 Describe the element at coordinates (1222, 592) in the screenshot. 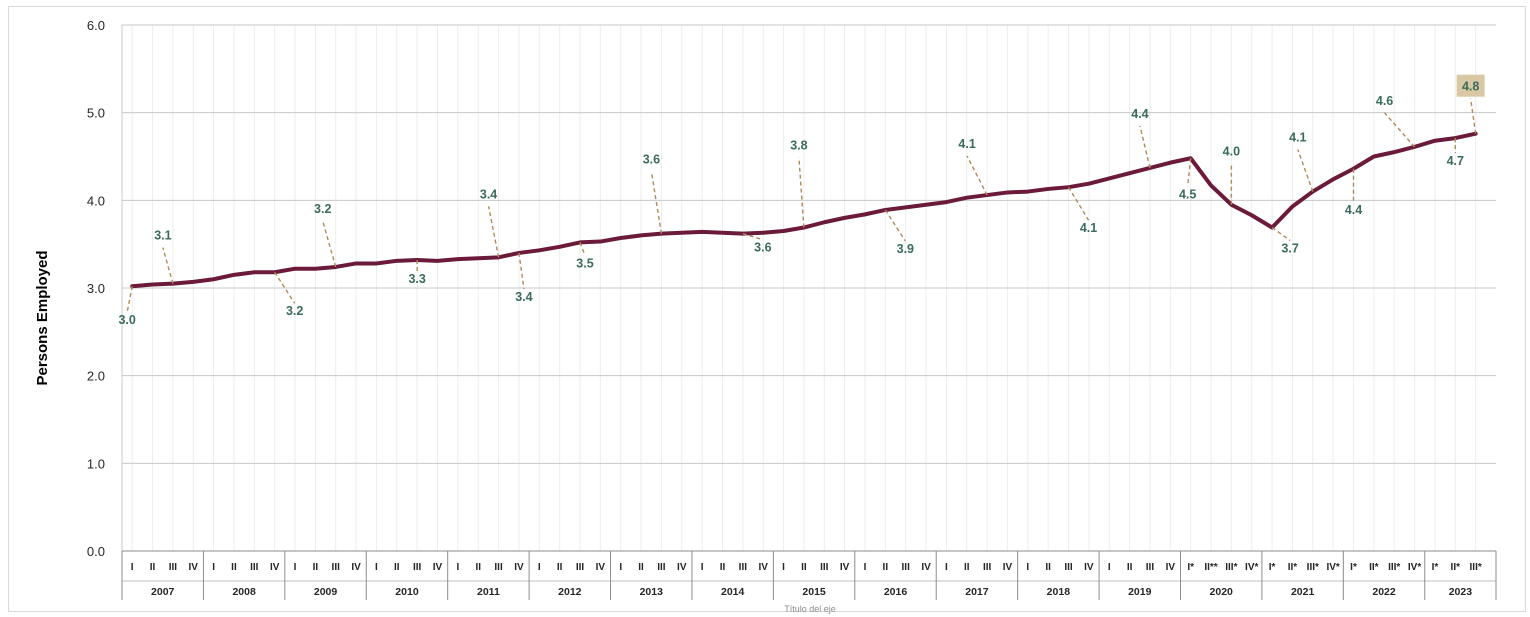

I see `year-label: 2020` at that location.